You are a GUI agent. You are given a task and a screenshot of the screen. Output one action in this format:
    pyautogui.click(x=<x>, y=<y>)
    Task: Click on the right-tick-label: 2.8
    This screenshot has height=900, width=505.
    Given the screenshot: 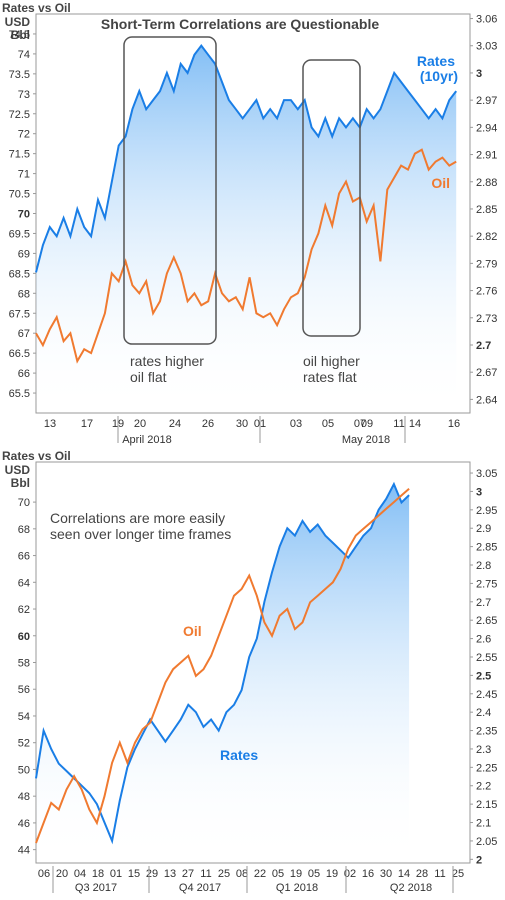 What is the action you would take?
    pyautogui.click(x=483, y=566)
    